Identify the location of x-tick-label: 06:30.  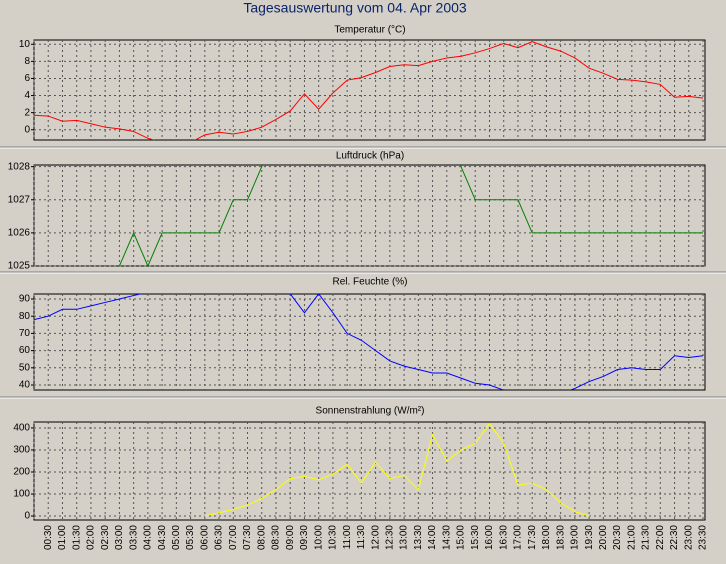
(219, 537).